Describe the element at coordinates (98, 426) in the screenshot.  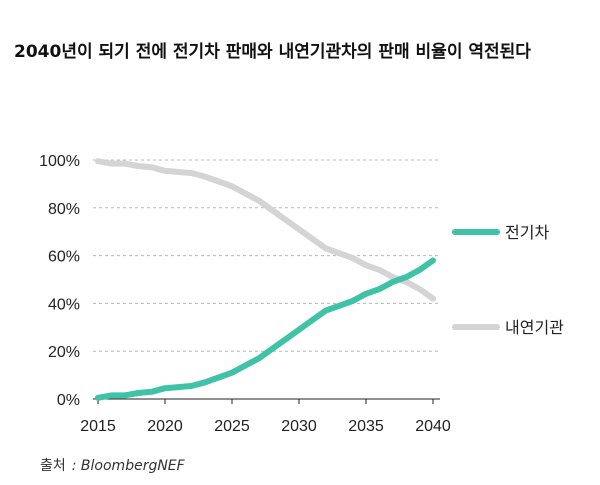
I see `x-tick-label-2015: 2015` at that location.